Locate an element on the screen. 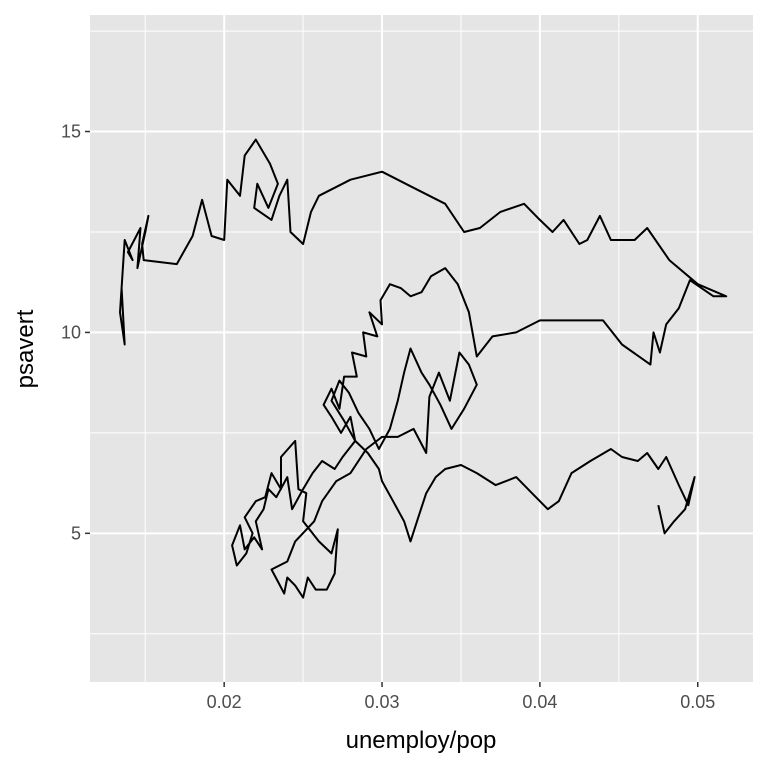 The height and width of the screenshot is (768, 768). y-tick-label: 15 is located at coordinates (71, 132).